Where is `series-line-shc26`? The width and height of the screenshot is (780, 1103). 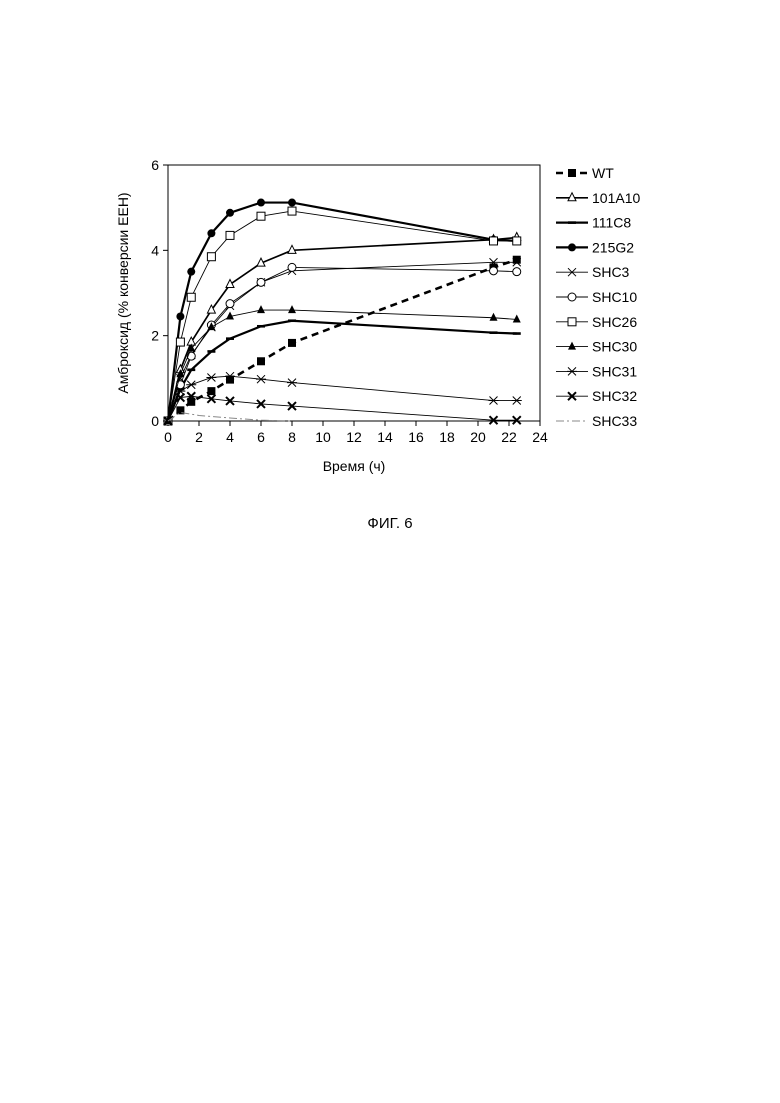
series-line-shc26 is located at coordinates (342, 316).